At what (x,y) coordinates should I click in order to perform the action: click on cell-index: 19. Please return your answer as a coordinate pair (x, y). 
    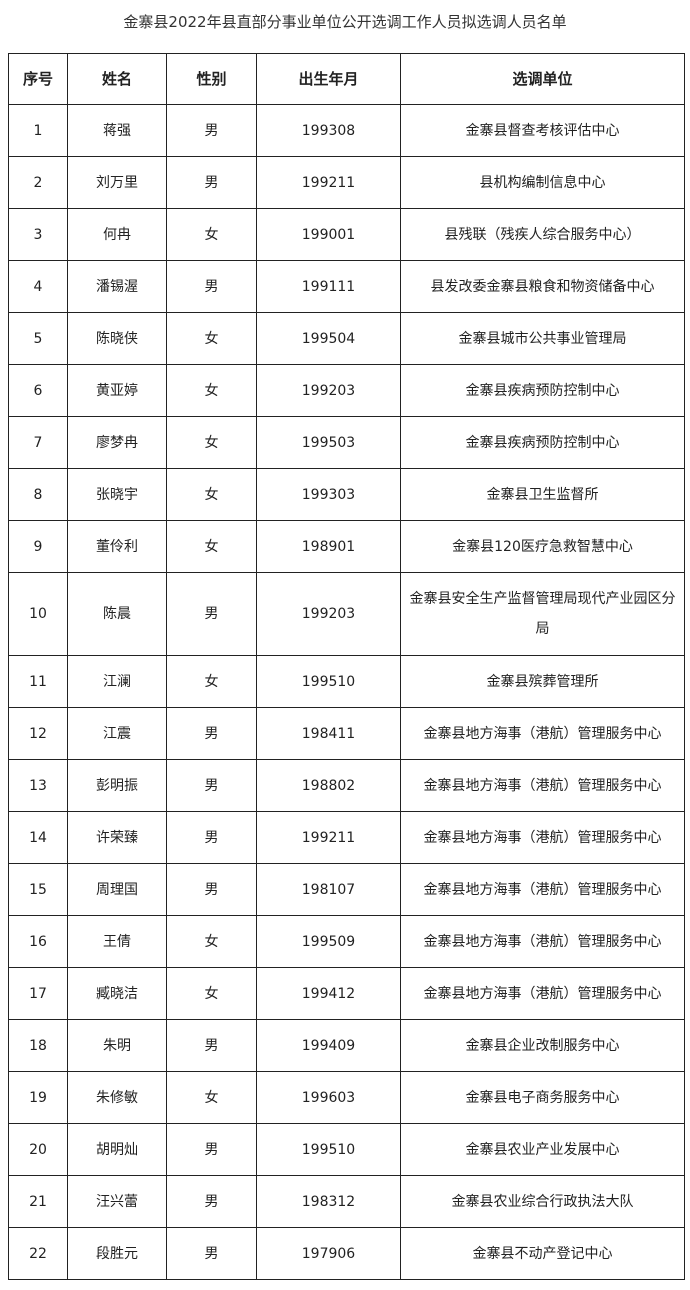
    Looking at the image, I should click on (38, 1097).